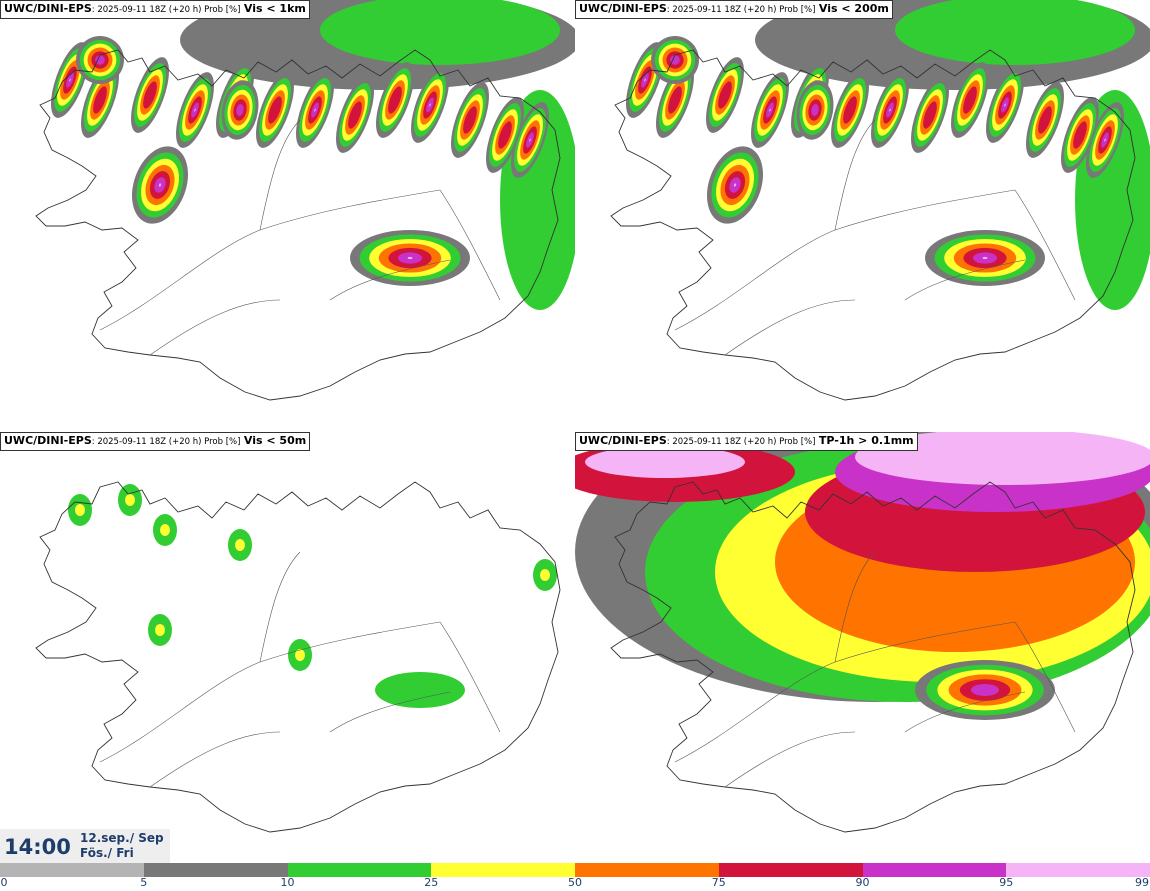 This screenshot has height=891, width=1150. What do you see at coordinates (107, 853) in the screenshot?
I see `valid-weekday: Fös./ Fri` at bounding box center [107, 853].